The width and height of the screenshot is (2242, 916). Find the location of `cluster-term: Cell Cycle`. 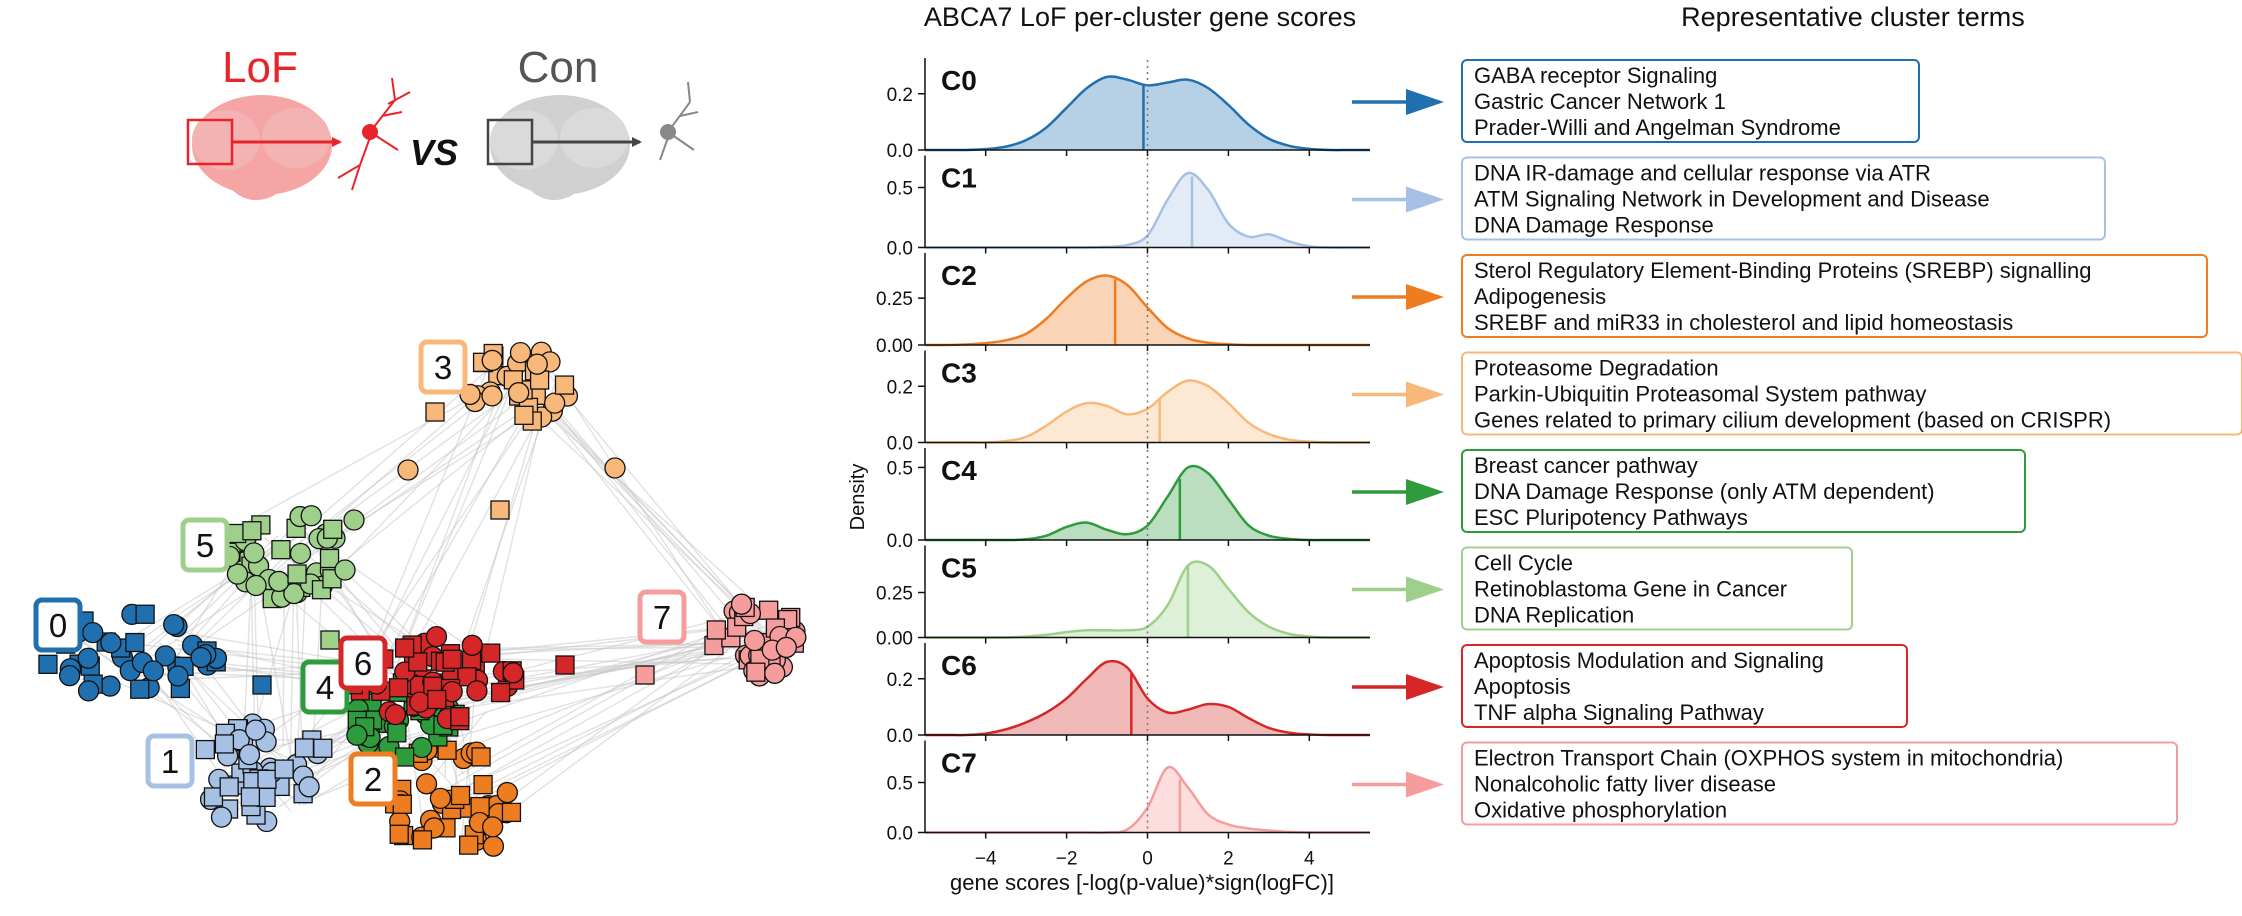

cluster-term: Cell Cycle is located at coordinates (1523, 563).